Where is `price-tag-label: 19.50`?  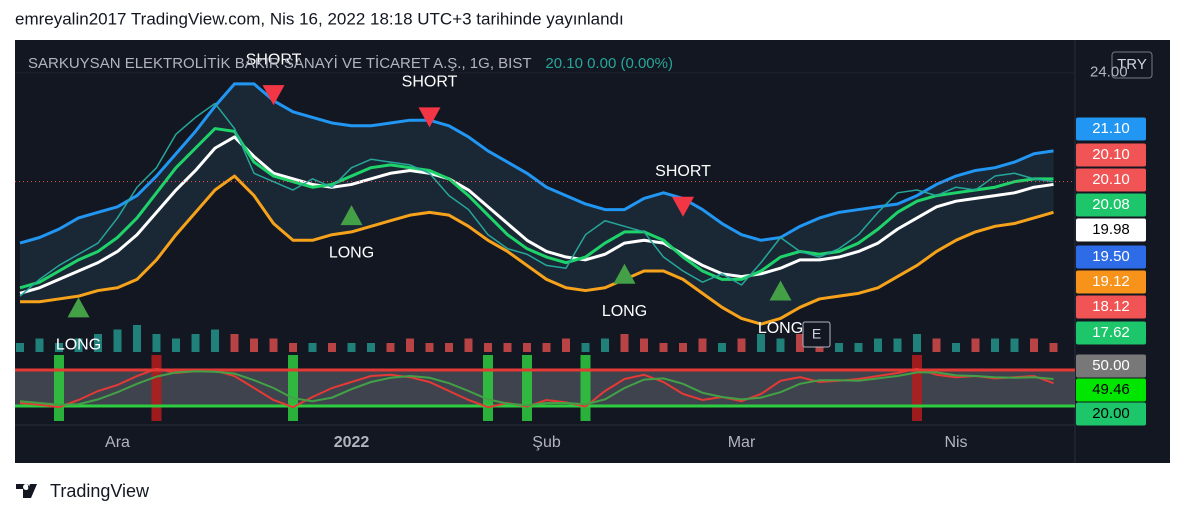 price-tag-label: 19.50 is located at coordinates (1111, 256).